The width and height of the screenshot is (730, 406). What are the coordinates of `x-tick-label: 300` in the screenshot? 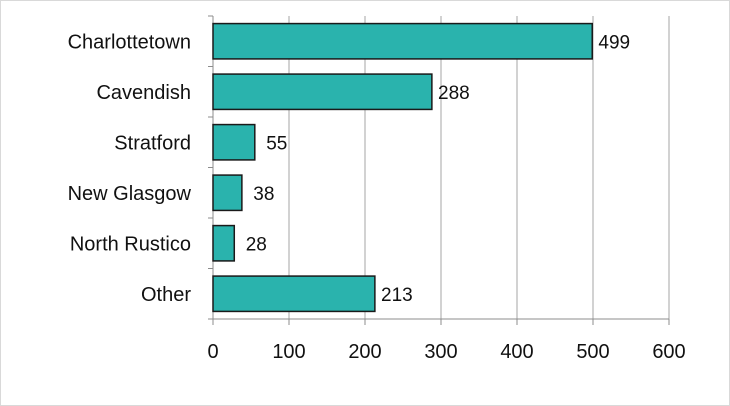 It's located at (440, 352).